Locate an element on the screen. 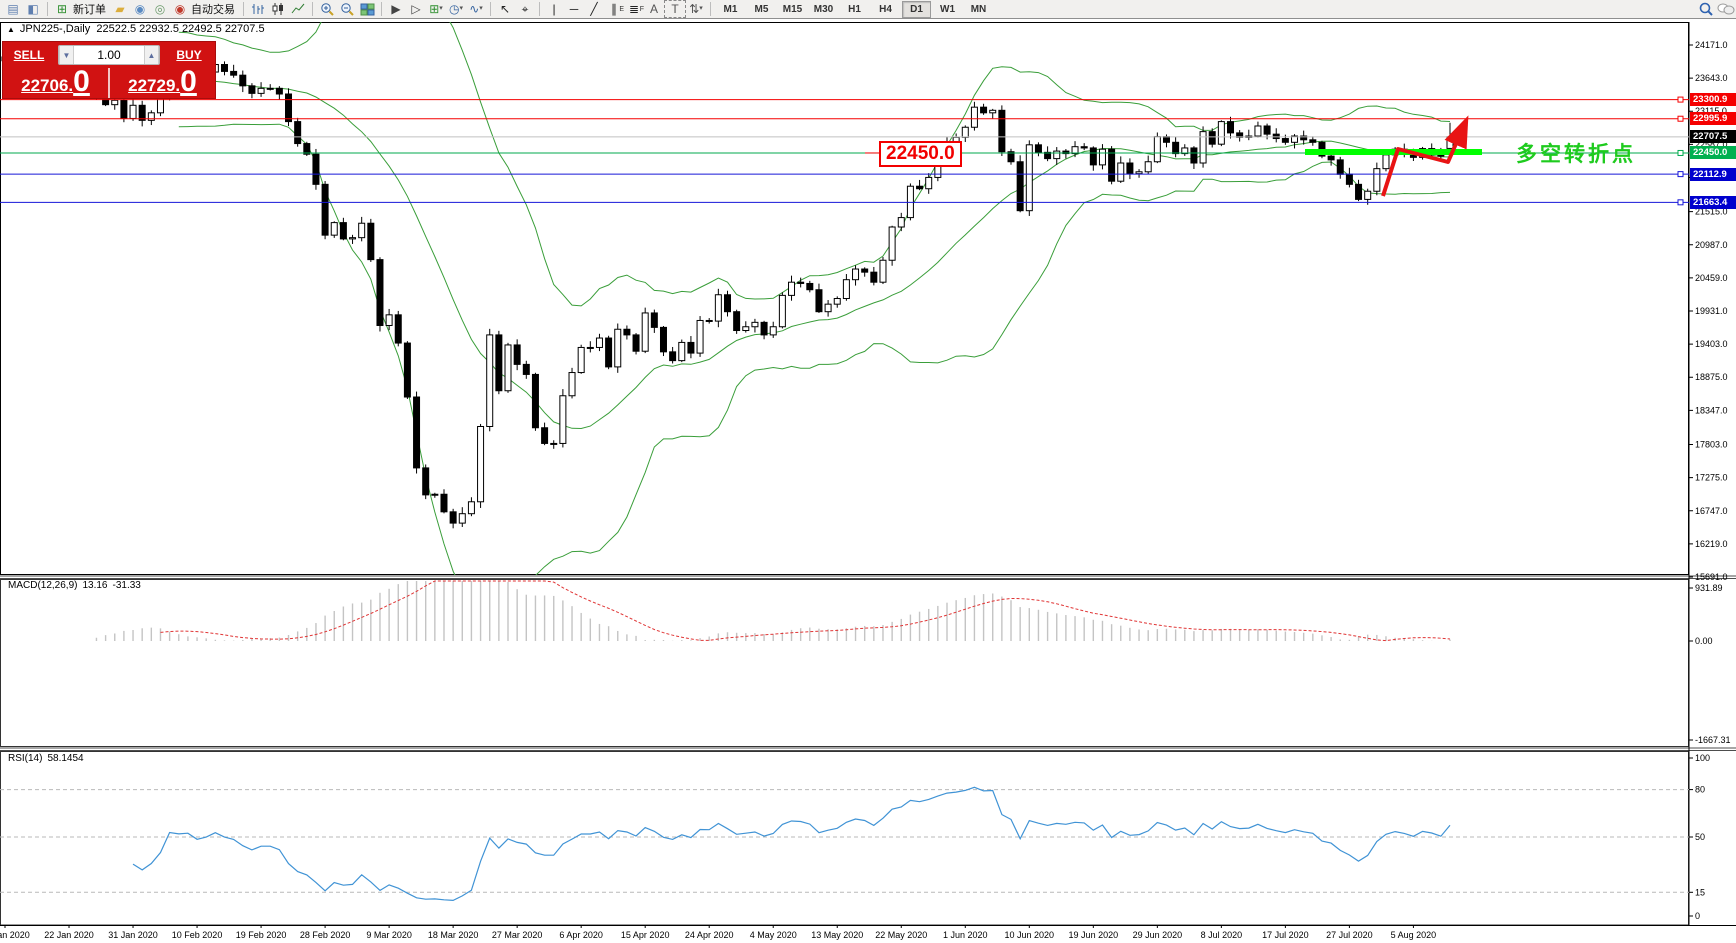 The image size is (1736, 943). timeframe-button-M1: M1 is located at coordinates (730, 9).